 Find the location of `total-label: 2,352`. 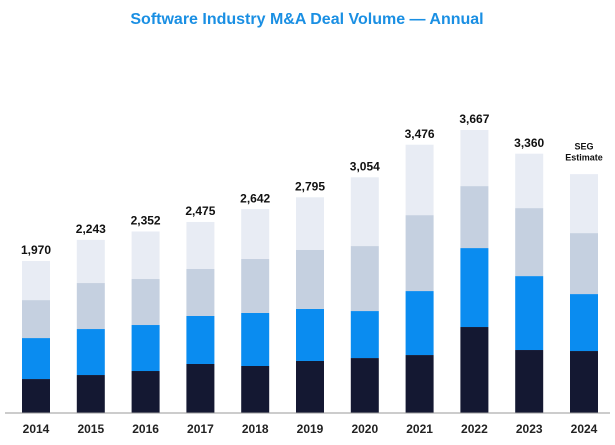

total-label: 2,352 is located at coordinates (146, 221).